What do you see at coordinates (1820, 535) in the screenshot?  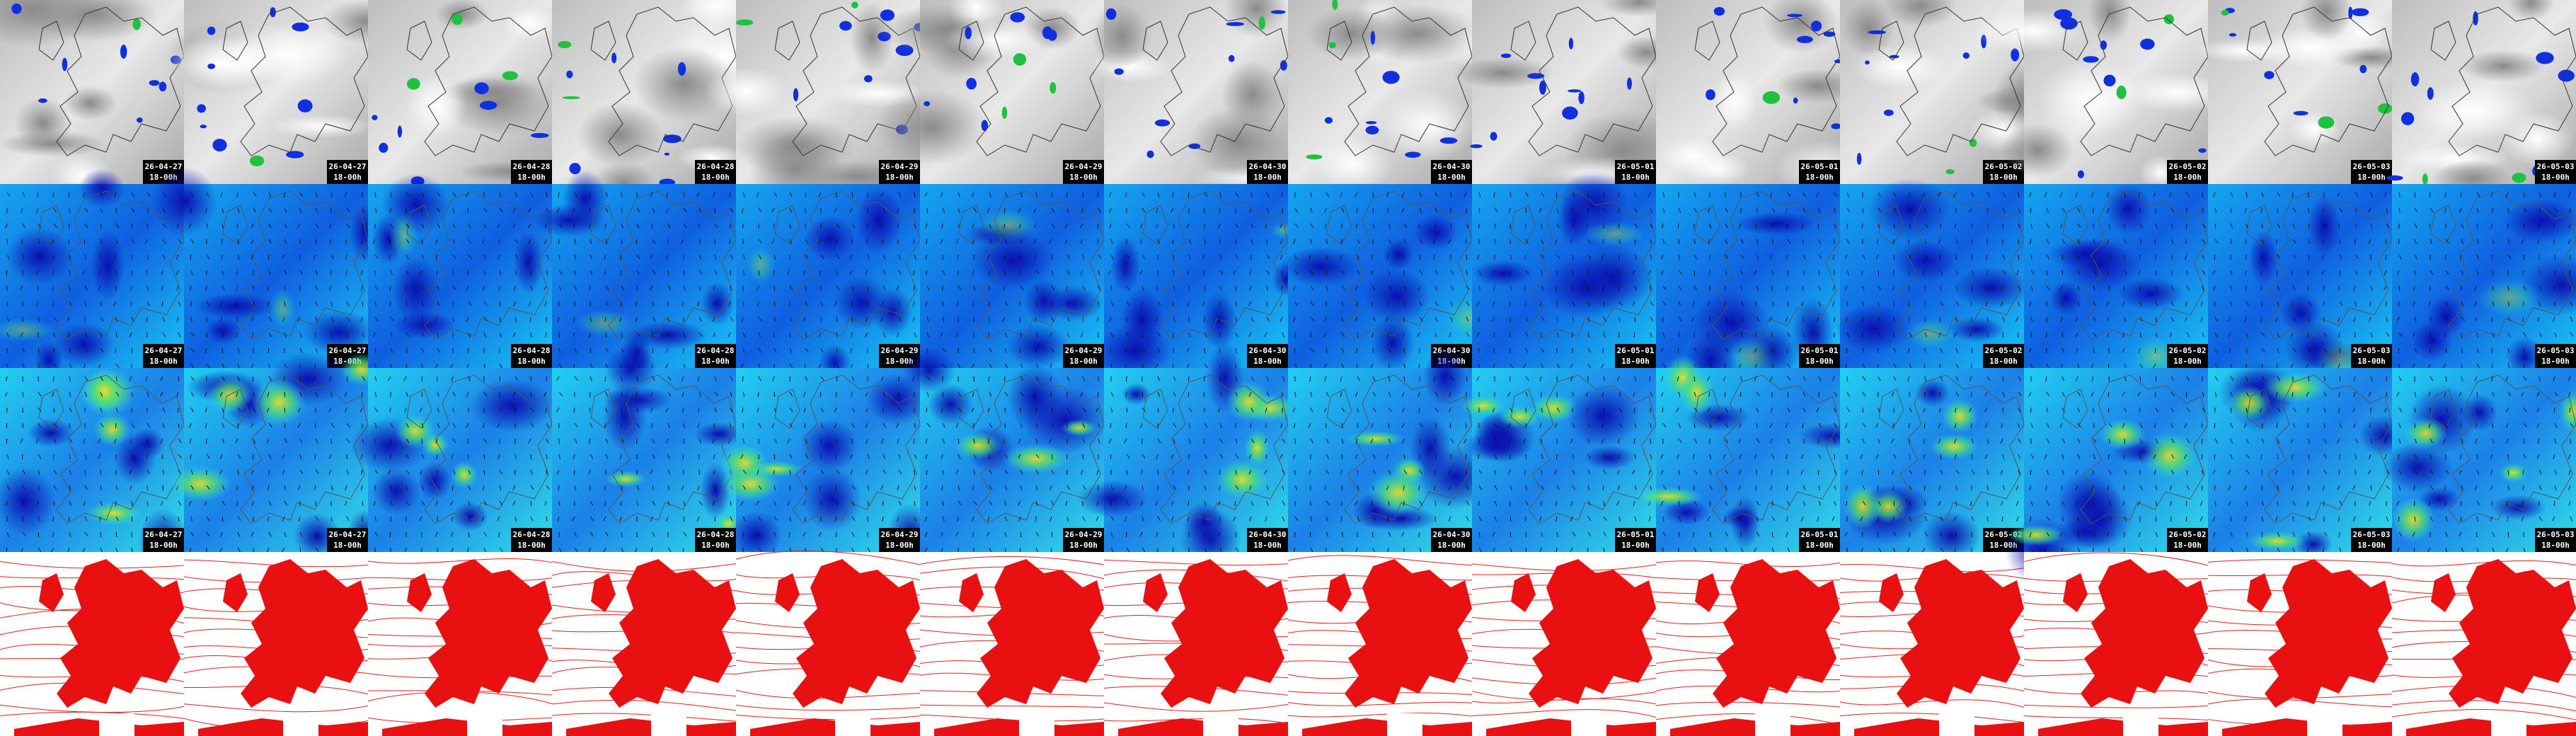 I see `date-label: 26-05-01` at bounding box center [1820, 535].